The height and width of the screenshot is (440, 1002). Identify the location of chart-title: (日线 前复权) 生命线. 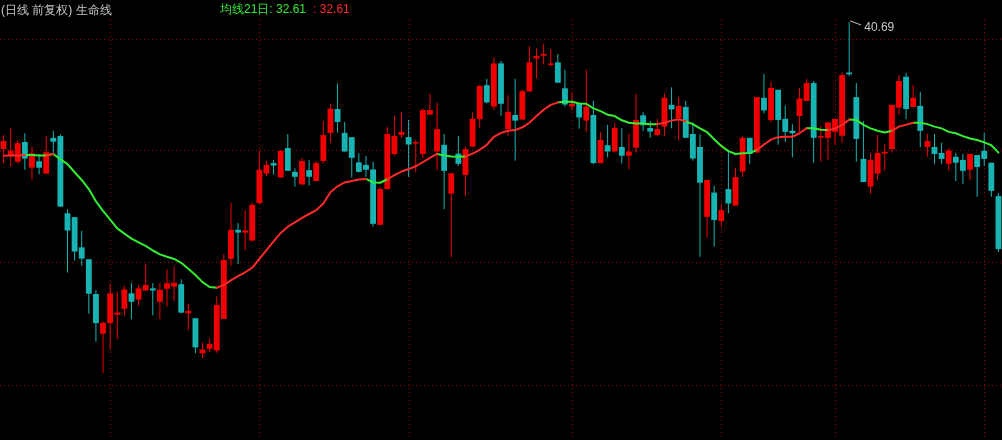
(56, 10).